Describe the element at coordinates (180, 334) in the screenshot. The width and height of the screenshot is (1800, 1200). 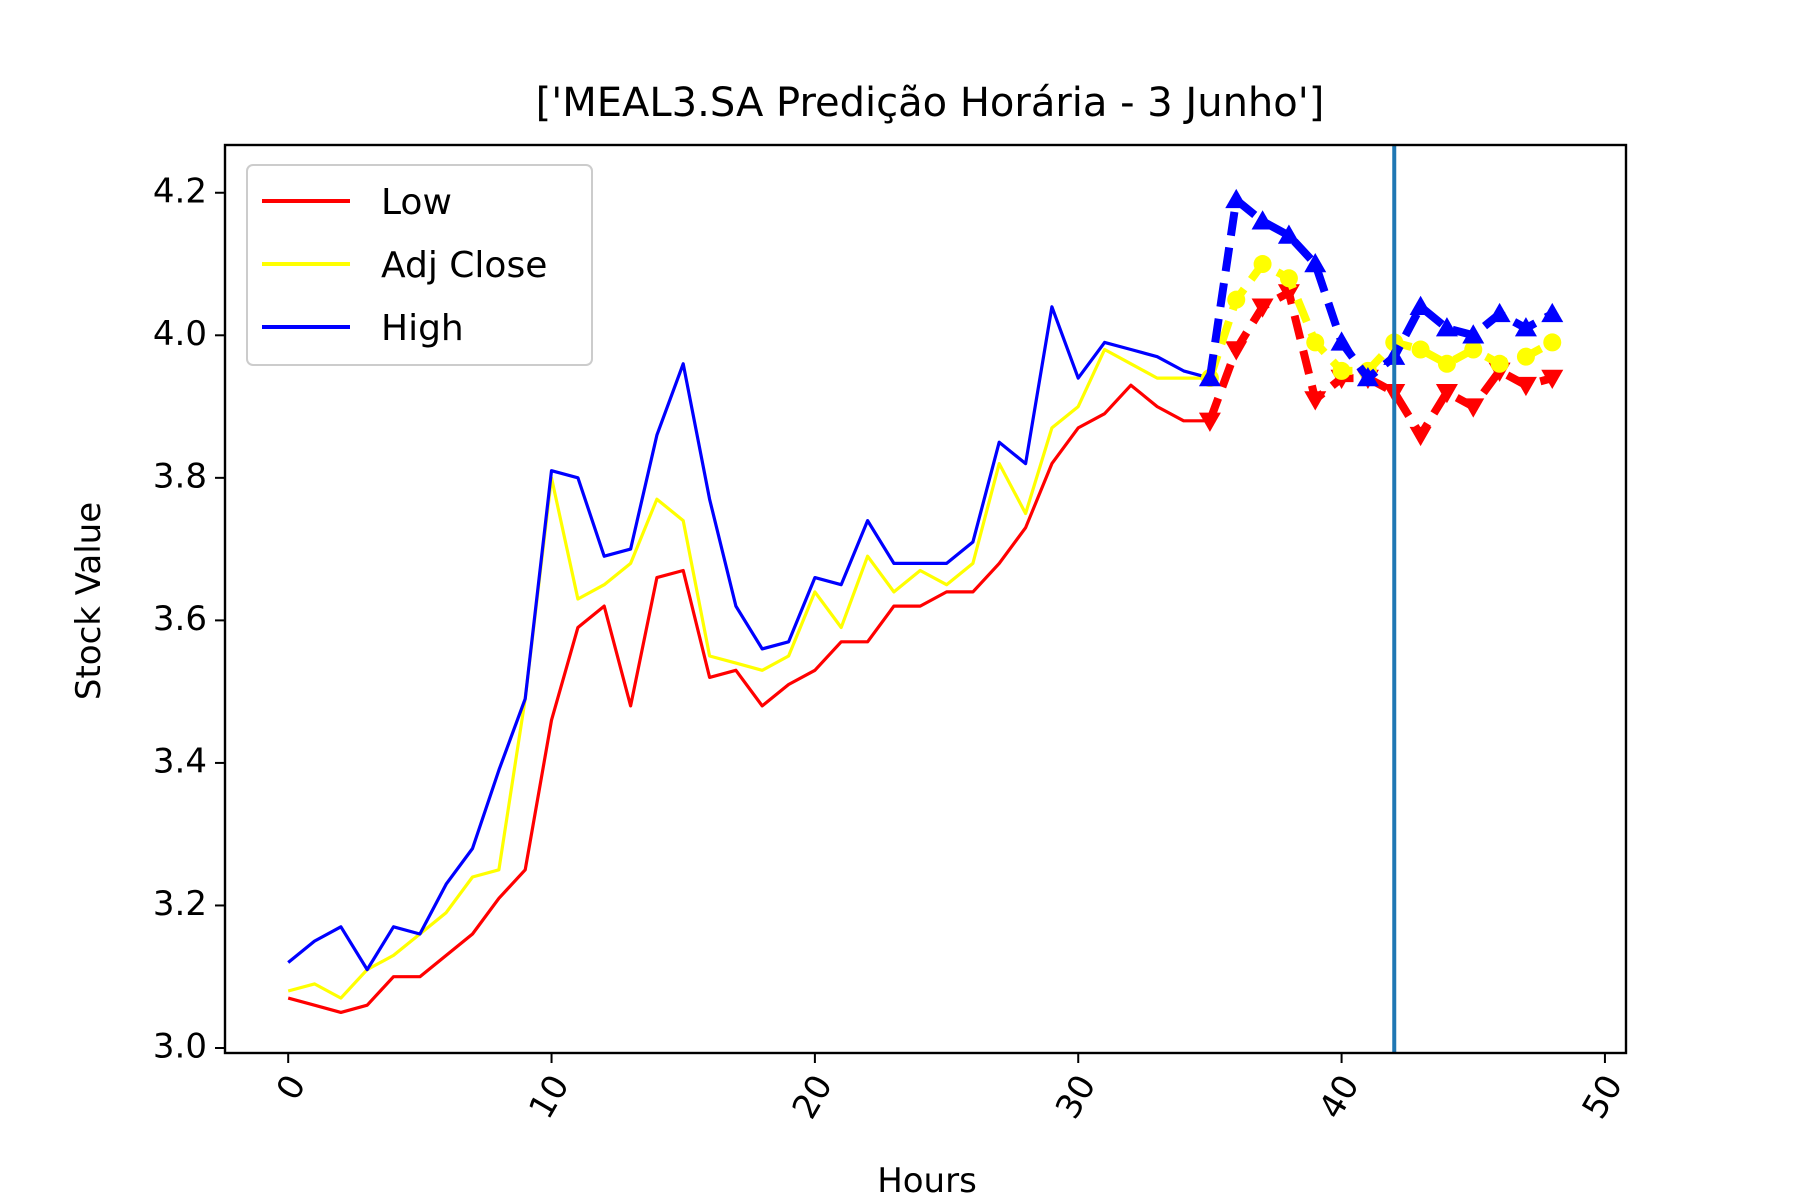
I see `y-tick-label: 4.0` at that location.